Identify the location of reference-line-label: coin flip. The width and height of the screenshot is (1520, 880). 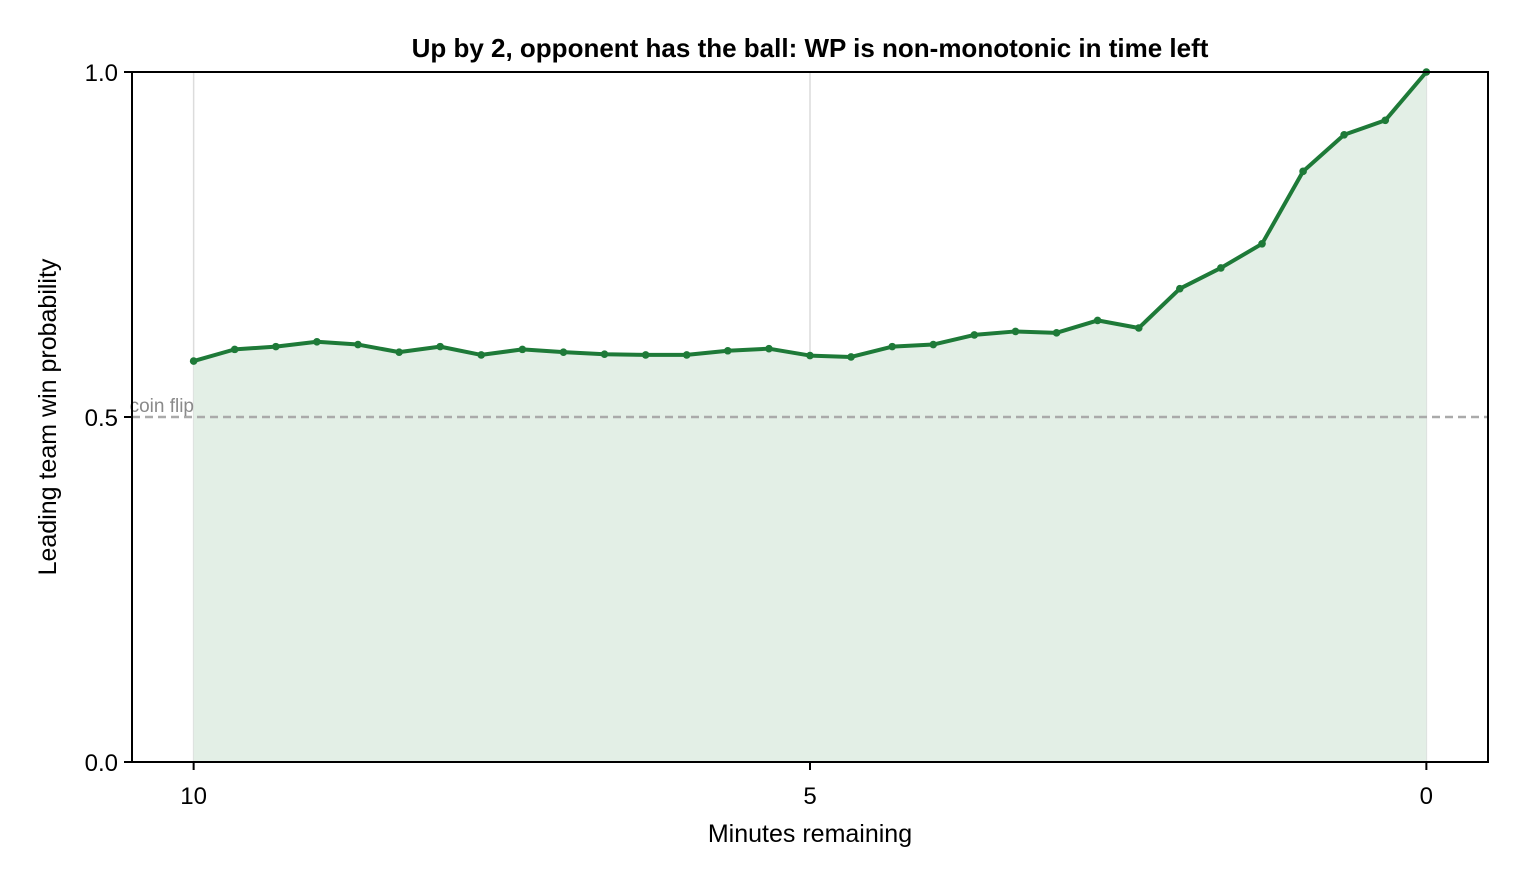
(162, 406).